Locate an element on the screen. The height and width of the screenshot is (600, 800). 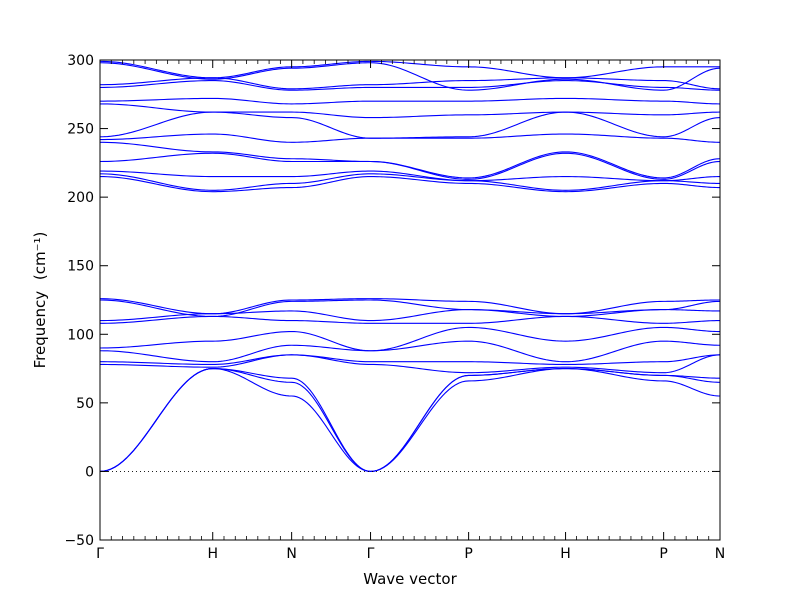
y-tick-label: 200 is located at coordinates (80, 198).